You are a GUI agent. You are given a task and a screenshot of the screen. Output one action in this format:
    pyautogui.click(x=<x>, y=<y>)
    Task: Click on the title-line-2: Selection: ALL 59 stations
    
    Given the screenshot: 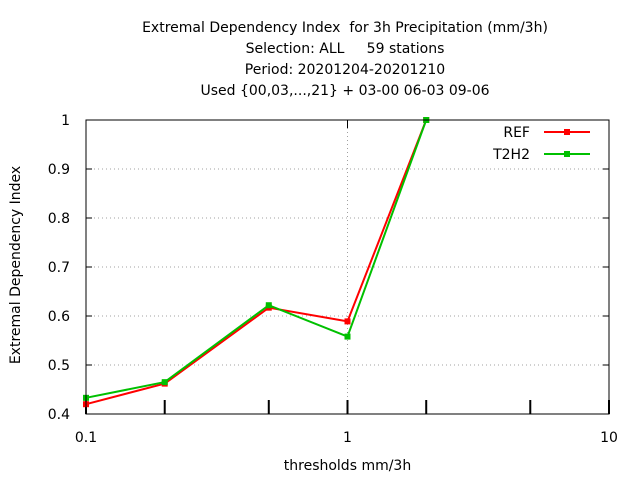 What is the action you would take?
    pyautogui.click(x=345, y=49)
    